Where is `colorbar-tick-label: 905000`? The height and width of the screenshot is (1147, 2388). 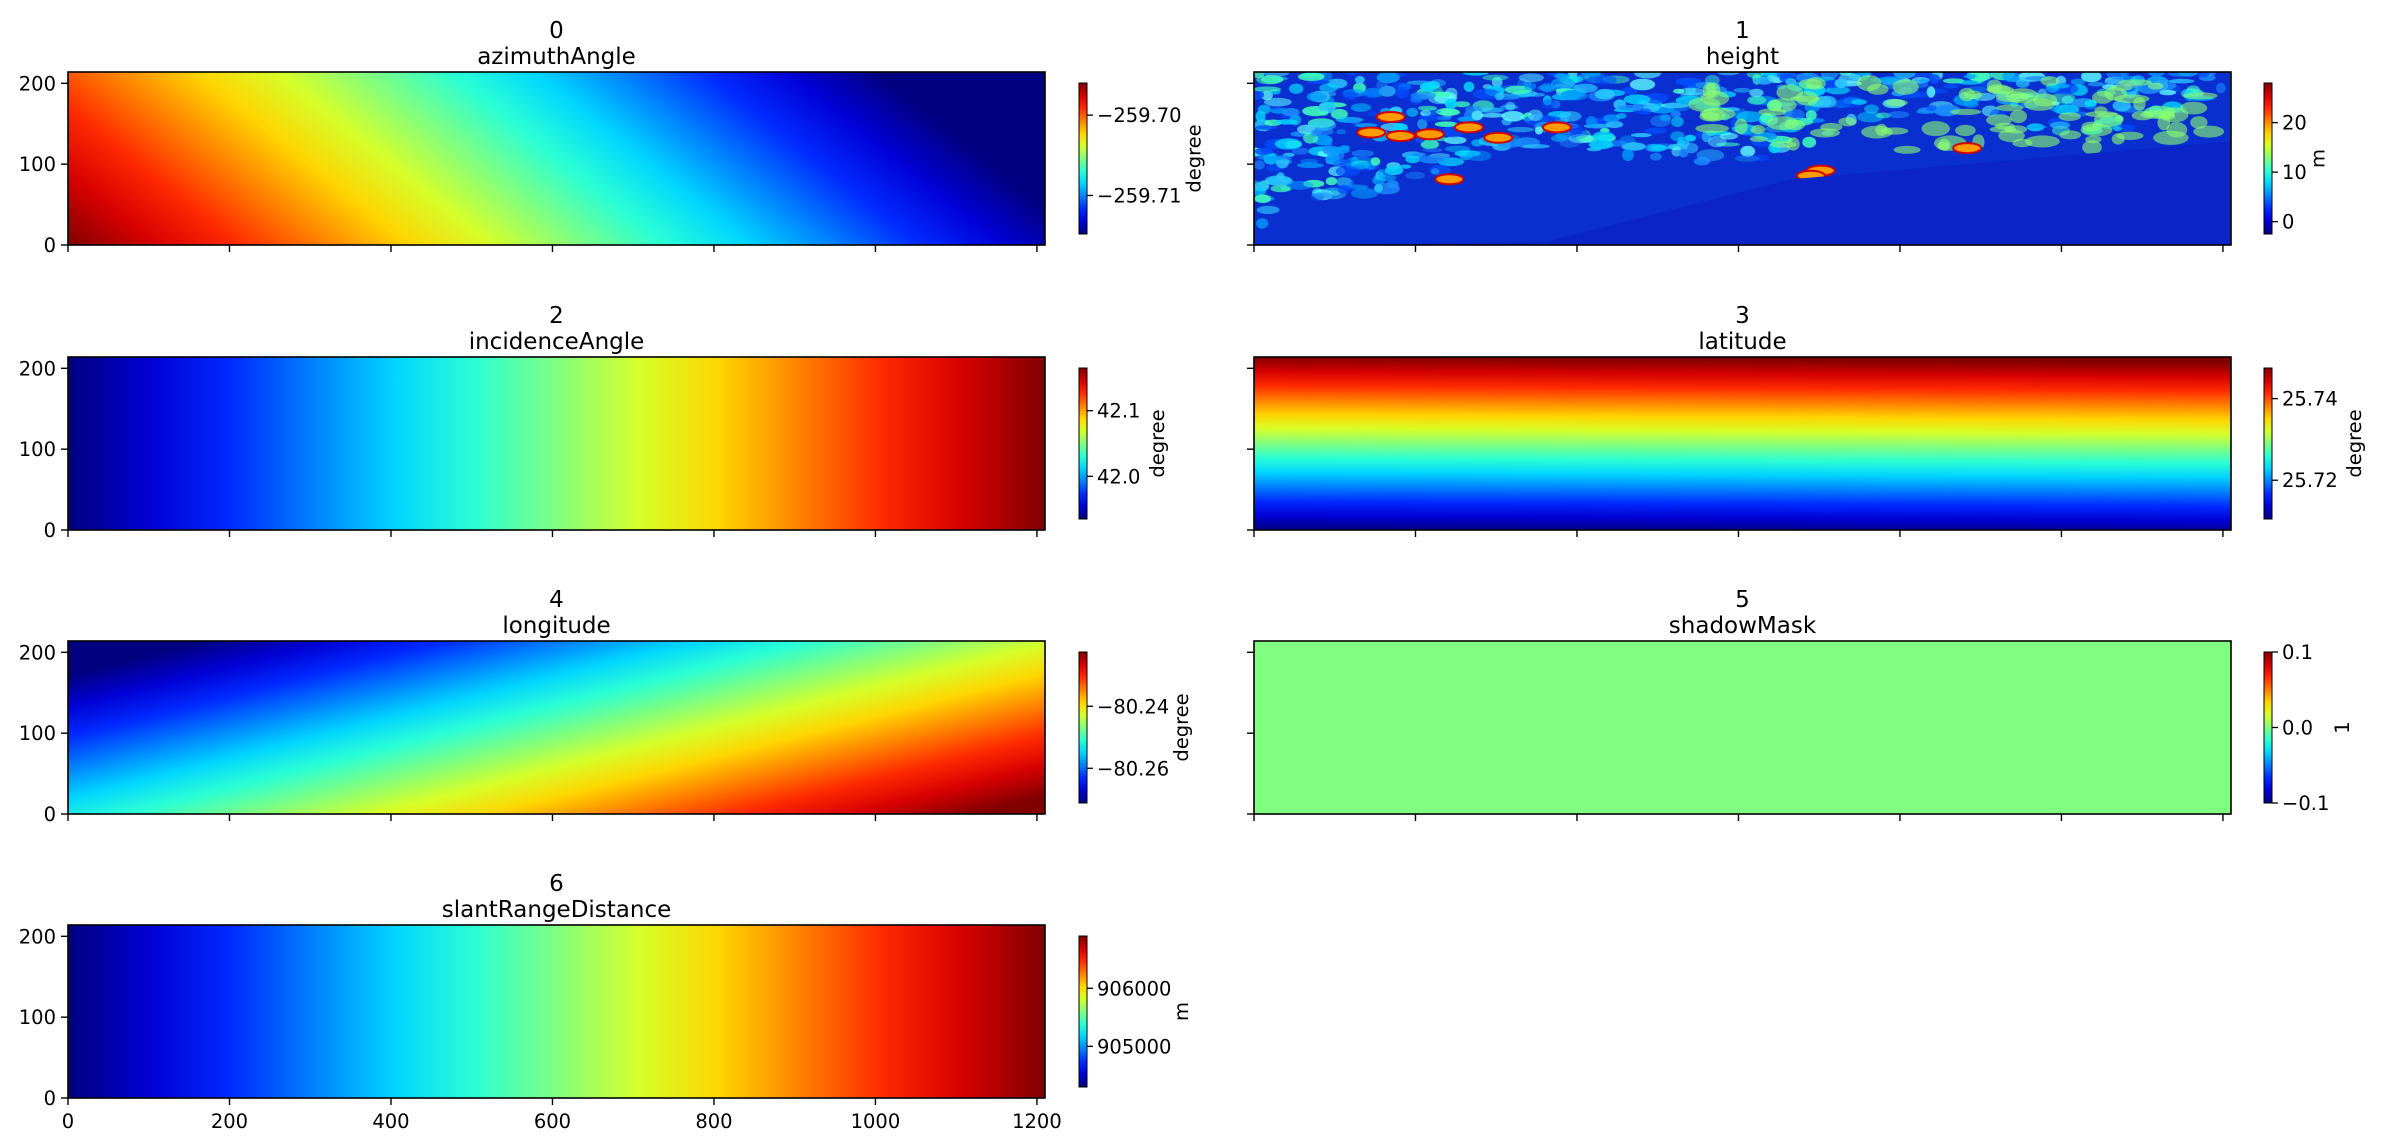
colorbar-tick-label: 905000 is located at coordinates (1134, 1046).